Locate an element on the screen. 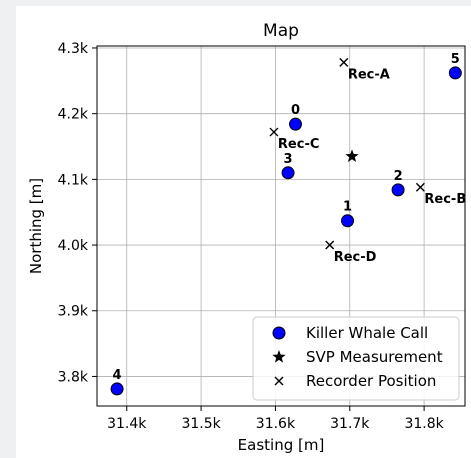 This screenshot has height=458, width=471. x-axis-ticks: 31.4k 31.5k 31.6k 31.7k 31.8k is located at coordinates (276, 419).